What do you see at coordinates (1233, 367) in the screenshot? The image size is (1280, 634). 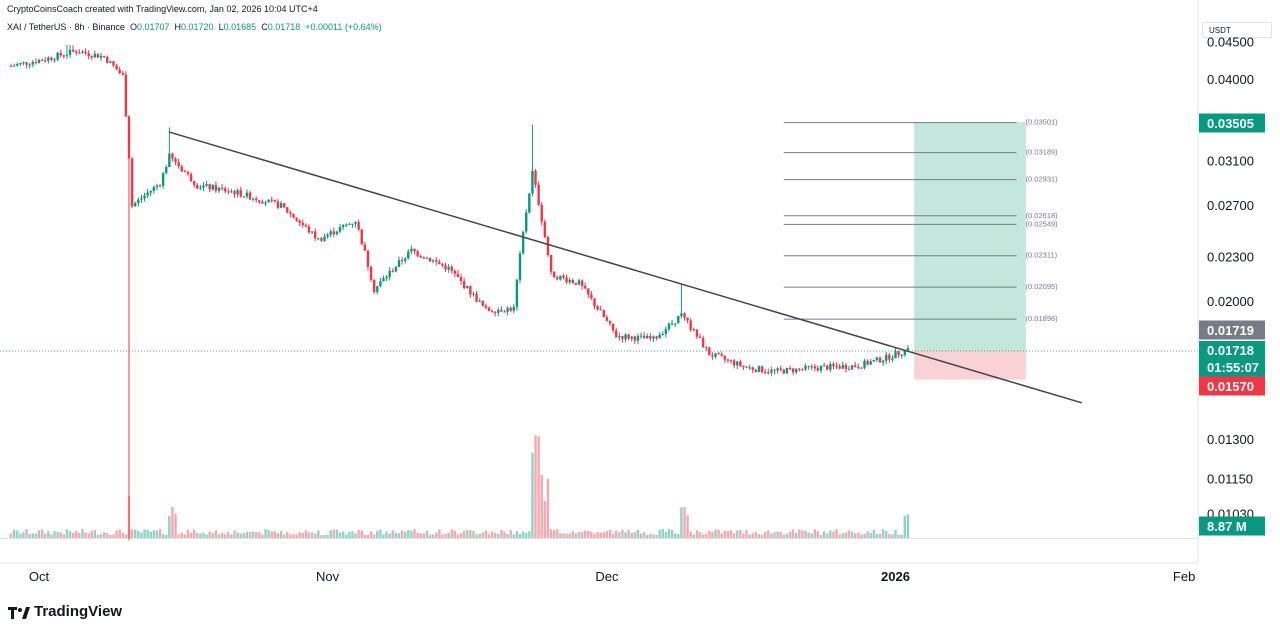 I see `price-badge-label: 01:55:07` at bounding box center [1233, 367].